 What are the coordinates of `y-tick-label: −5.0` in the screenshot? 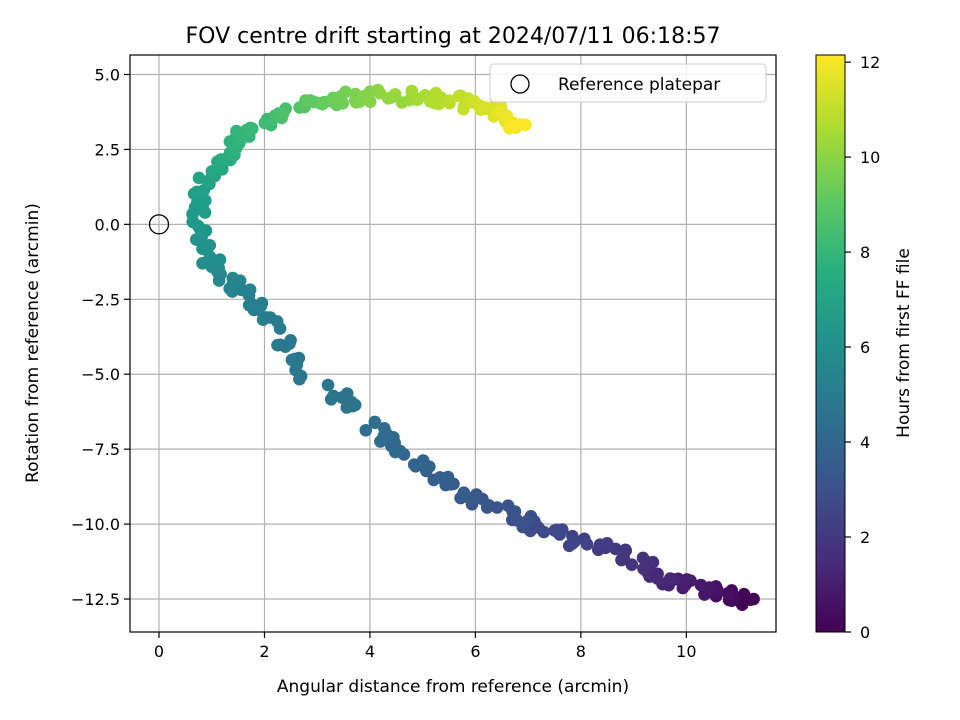 It's located at (100, 374).